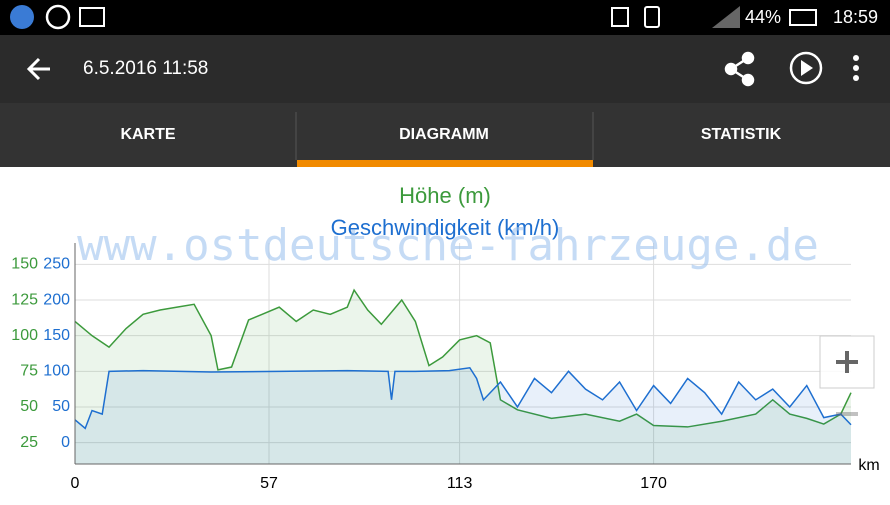 This screenshot has height=505, width=890. What do you see at coordinates (463, 398) in the screenshot?
I see `series-line` at bounding box center [463, 398].